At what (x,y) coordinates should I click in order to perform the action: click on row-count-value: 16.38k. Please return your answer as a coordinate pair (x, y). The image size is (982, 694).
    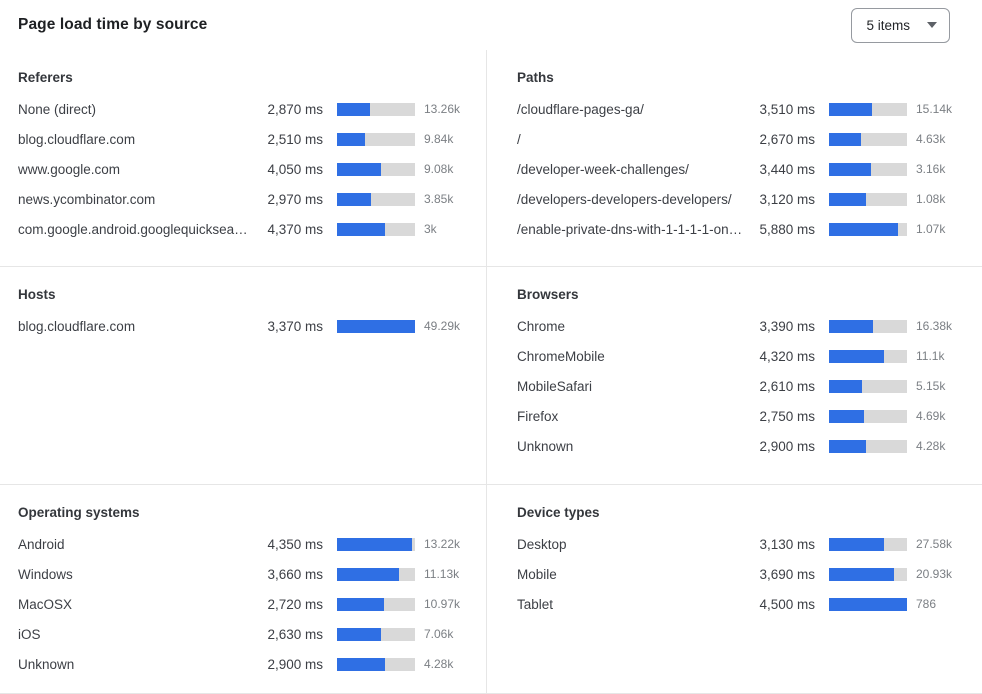
    Looking at the image, I should click on (934, 326).